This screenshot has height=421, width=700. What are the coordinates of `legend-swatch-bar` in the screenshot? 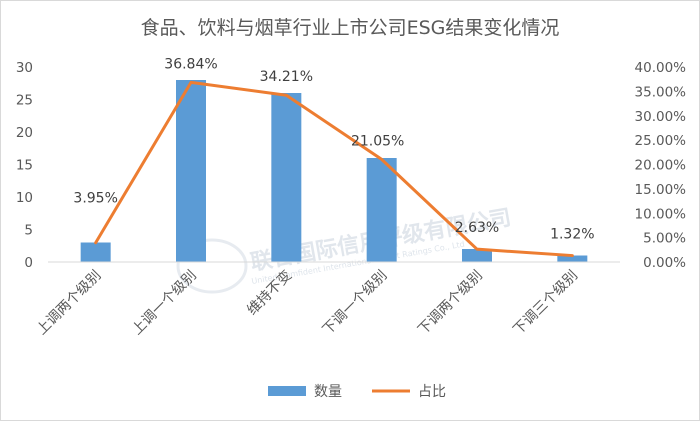 It's located at (287, 391).